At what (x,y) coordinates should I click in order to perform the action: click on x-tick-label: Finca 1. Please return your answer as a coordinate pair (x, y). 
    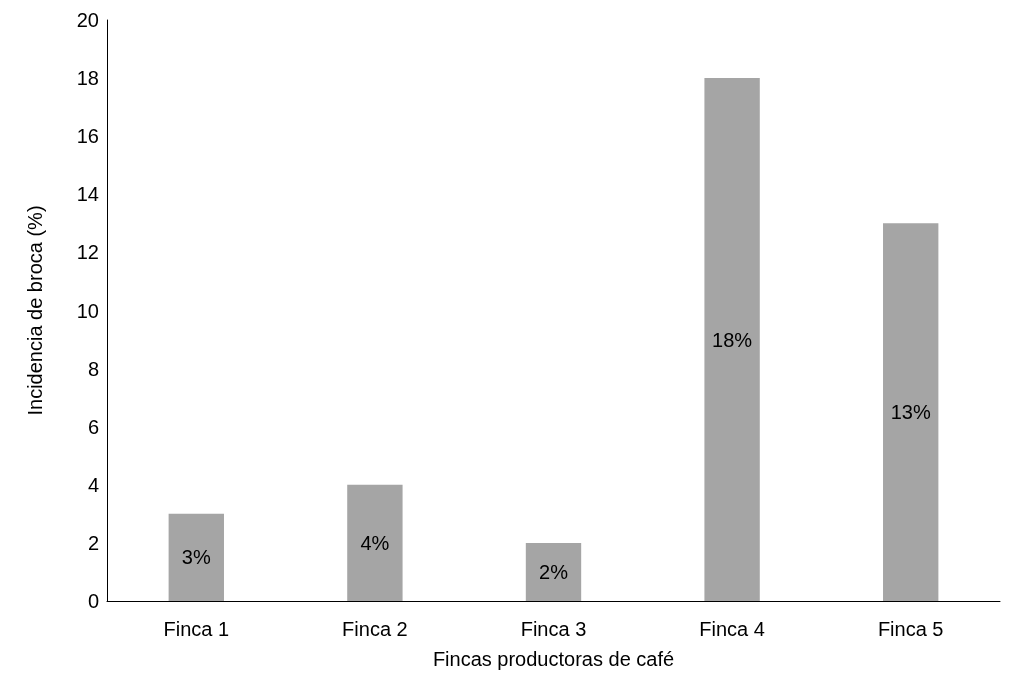
    Looking at the image, I should click on (196, 629).